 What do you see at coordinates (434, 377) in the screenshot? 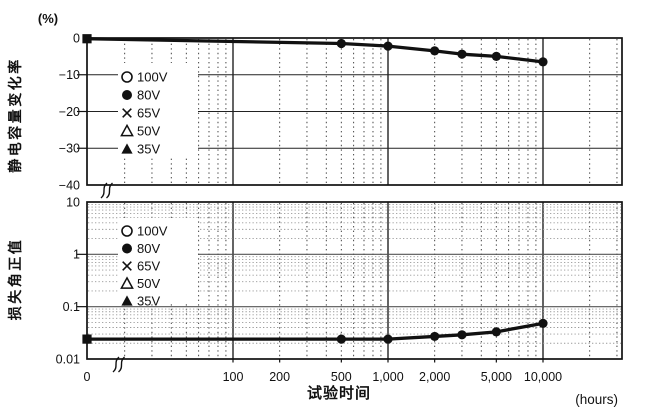
I see `x-tick-label: 2,000` at bounding box center [434, 377].